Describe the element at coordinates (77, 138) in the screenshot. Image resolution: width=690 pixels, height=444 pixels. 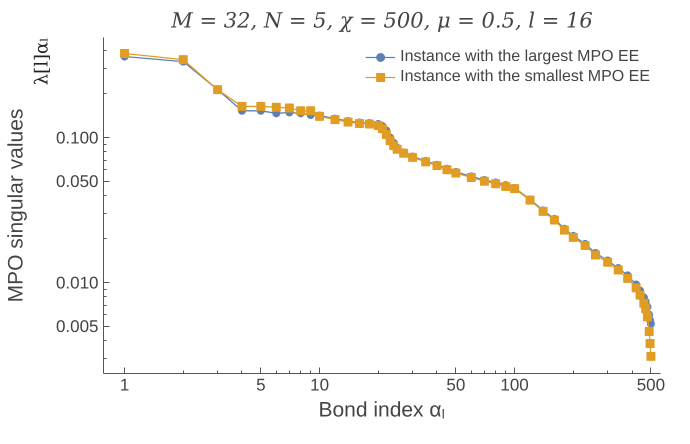
I see `y-tick-label: 0.100` at that location.